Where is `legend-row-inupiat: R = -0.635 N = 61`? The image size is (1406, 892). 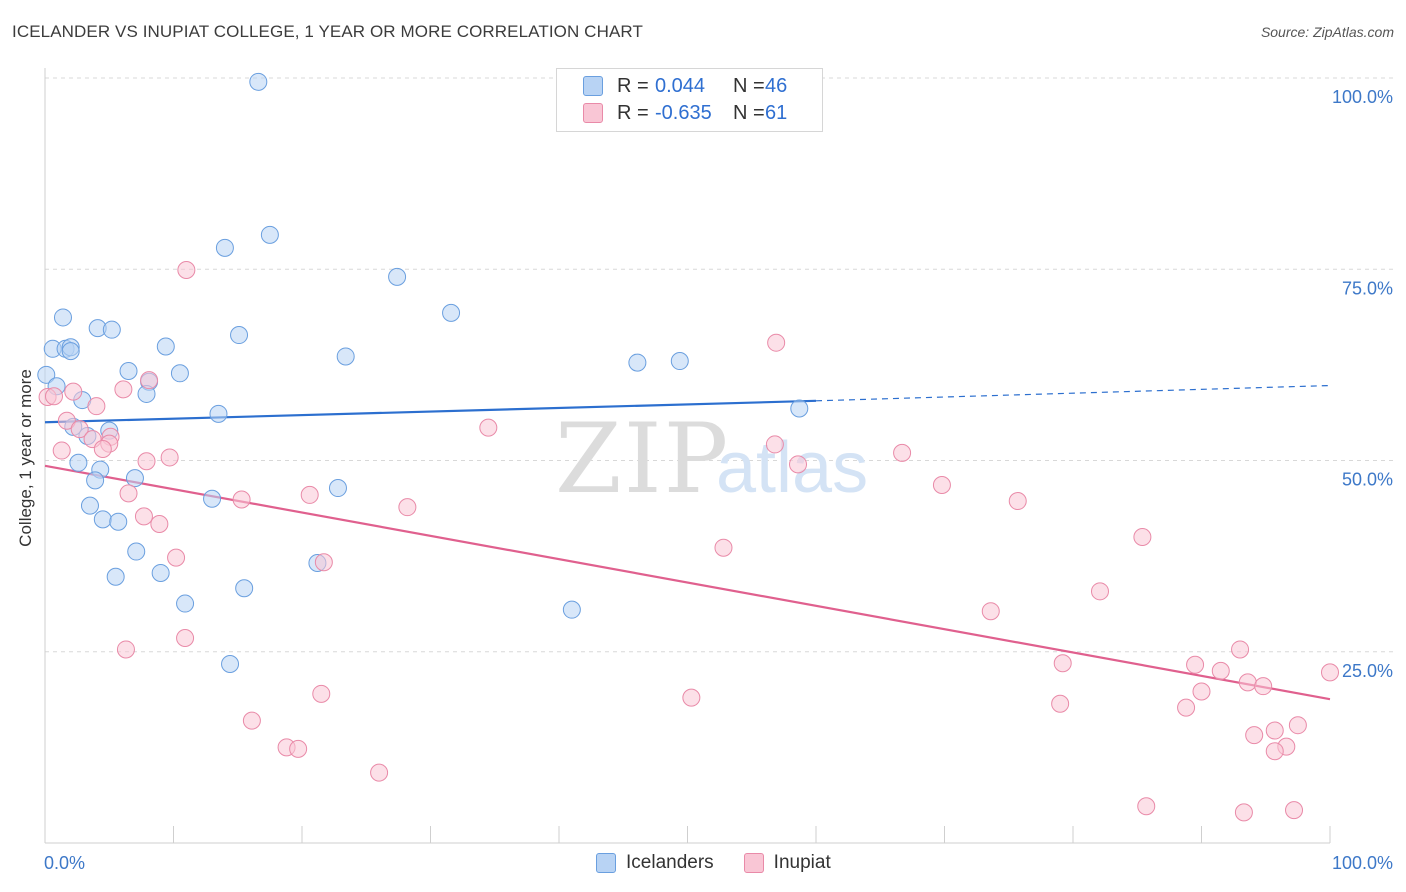 legend-row-inupiat: R = -0.635 N = 61 is located at coordinates (685, 113).